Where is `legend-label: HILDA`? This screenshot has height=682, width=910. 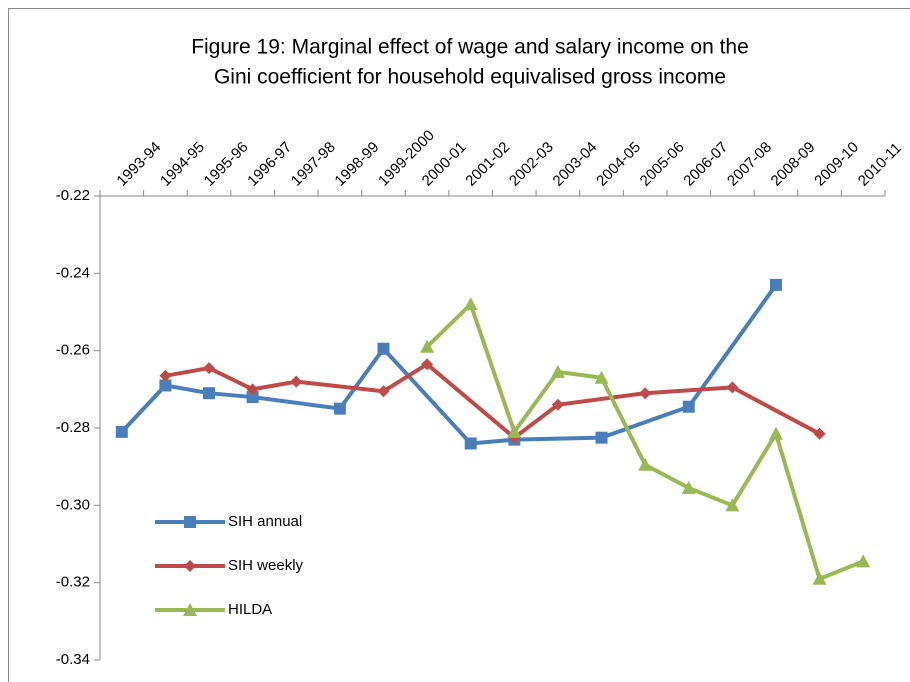 legend-label: HILDA is located at coordinates (250, 609).